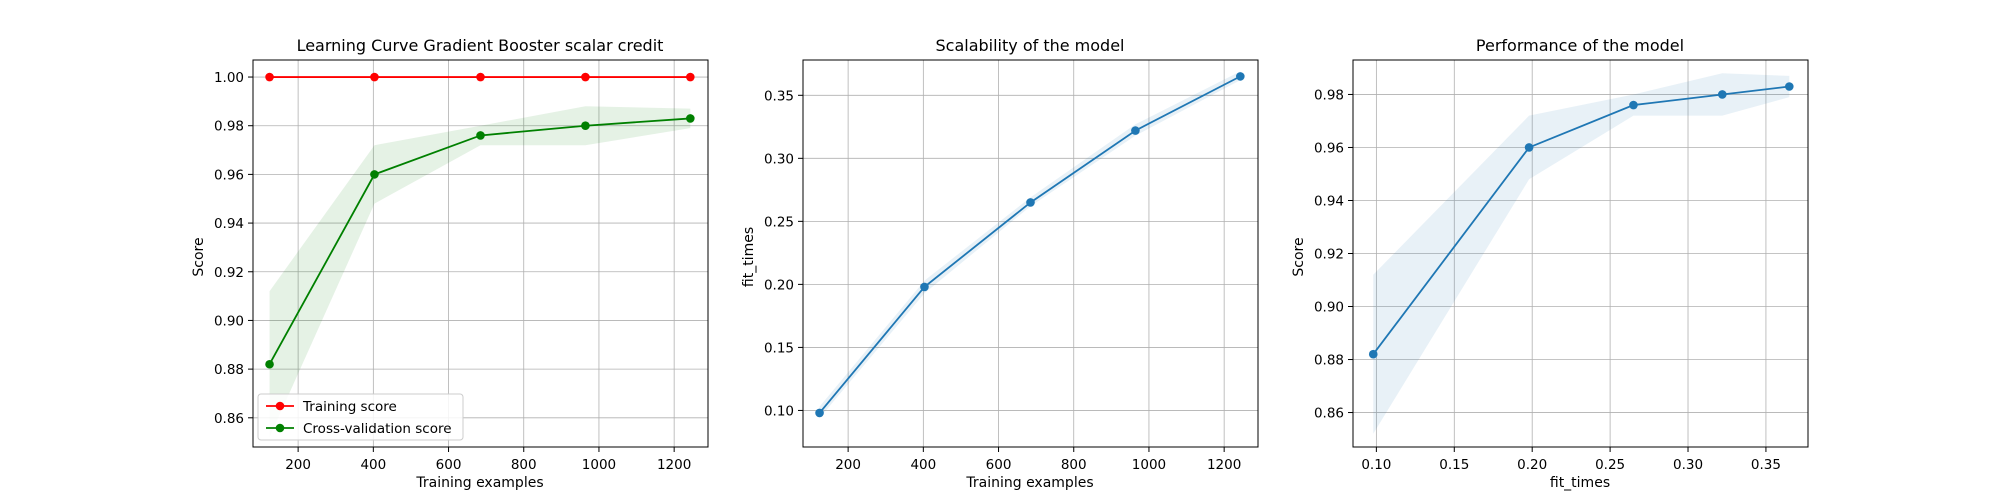 The width and height of the screenshot is (2000, 500). Describe the element at coordinates (377, 429) in the screenshot. I see `legend-cv-label: Cross-validation score` at that location.